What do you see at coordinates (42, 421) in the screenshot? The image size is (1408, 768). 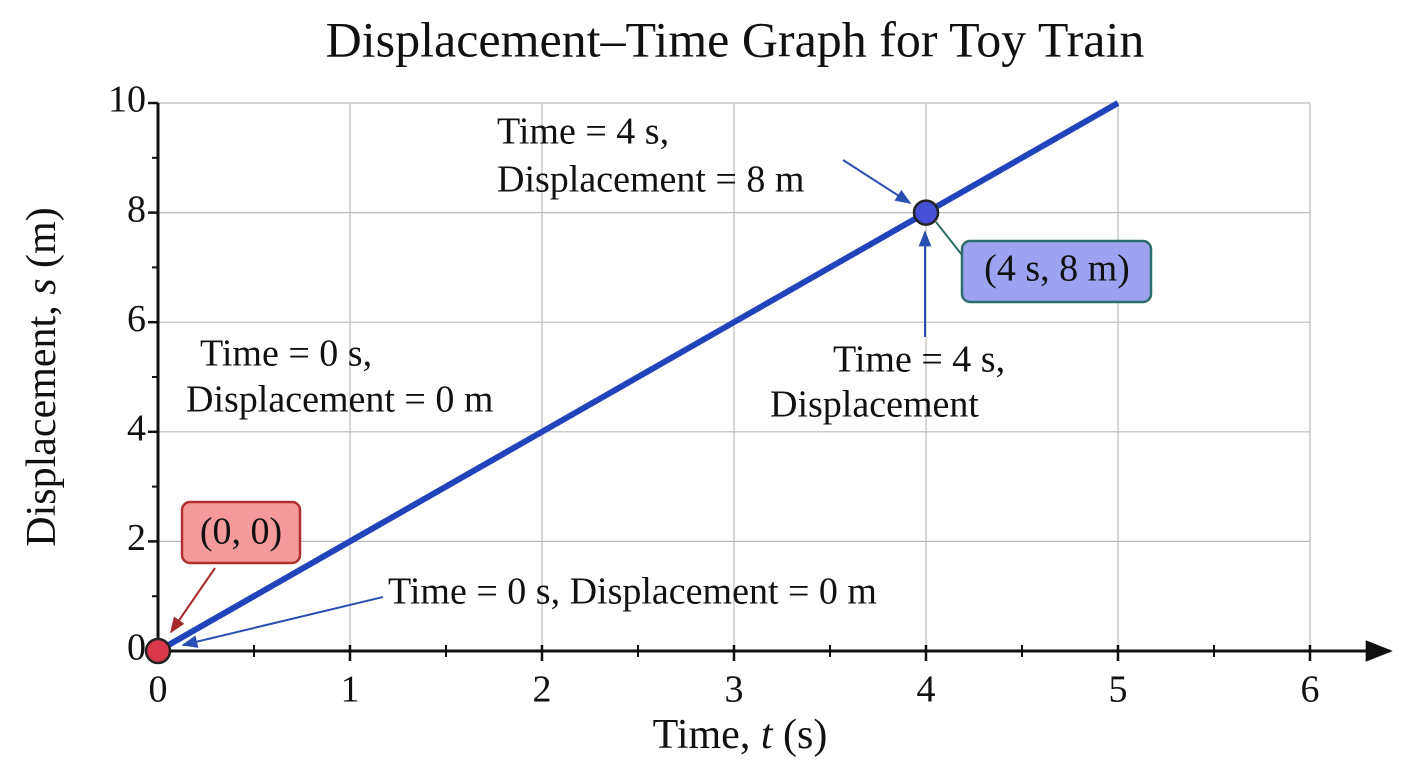 I see `y-axis-label-part: Displacement,` at bounding box center [42, 421].